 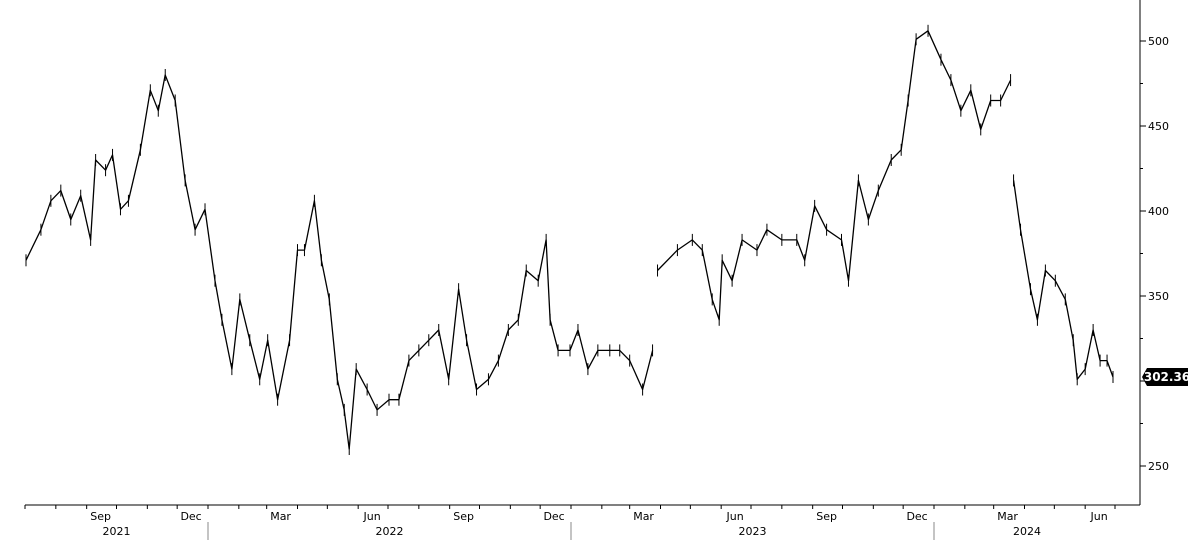 I want to click on x-year-label: 2023, so click(x=753, y=531).